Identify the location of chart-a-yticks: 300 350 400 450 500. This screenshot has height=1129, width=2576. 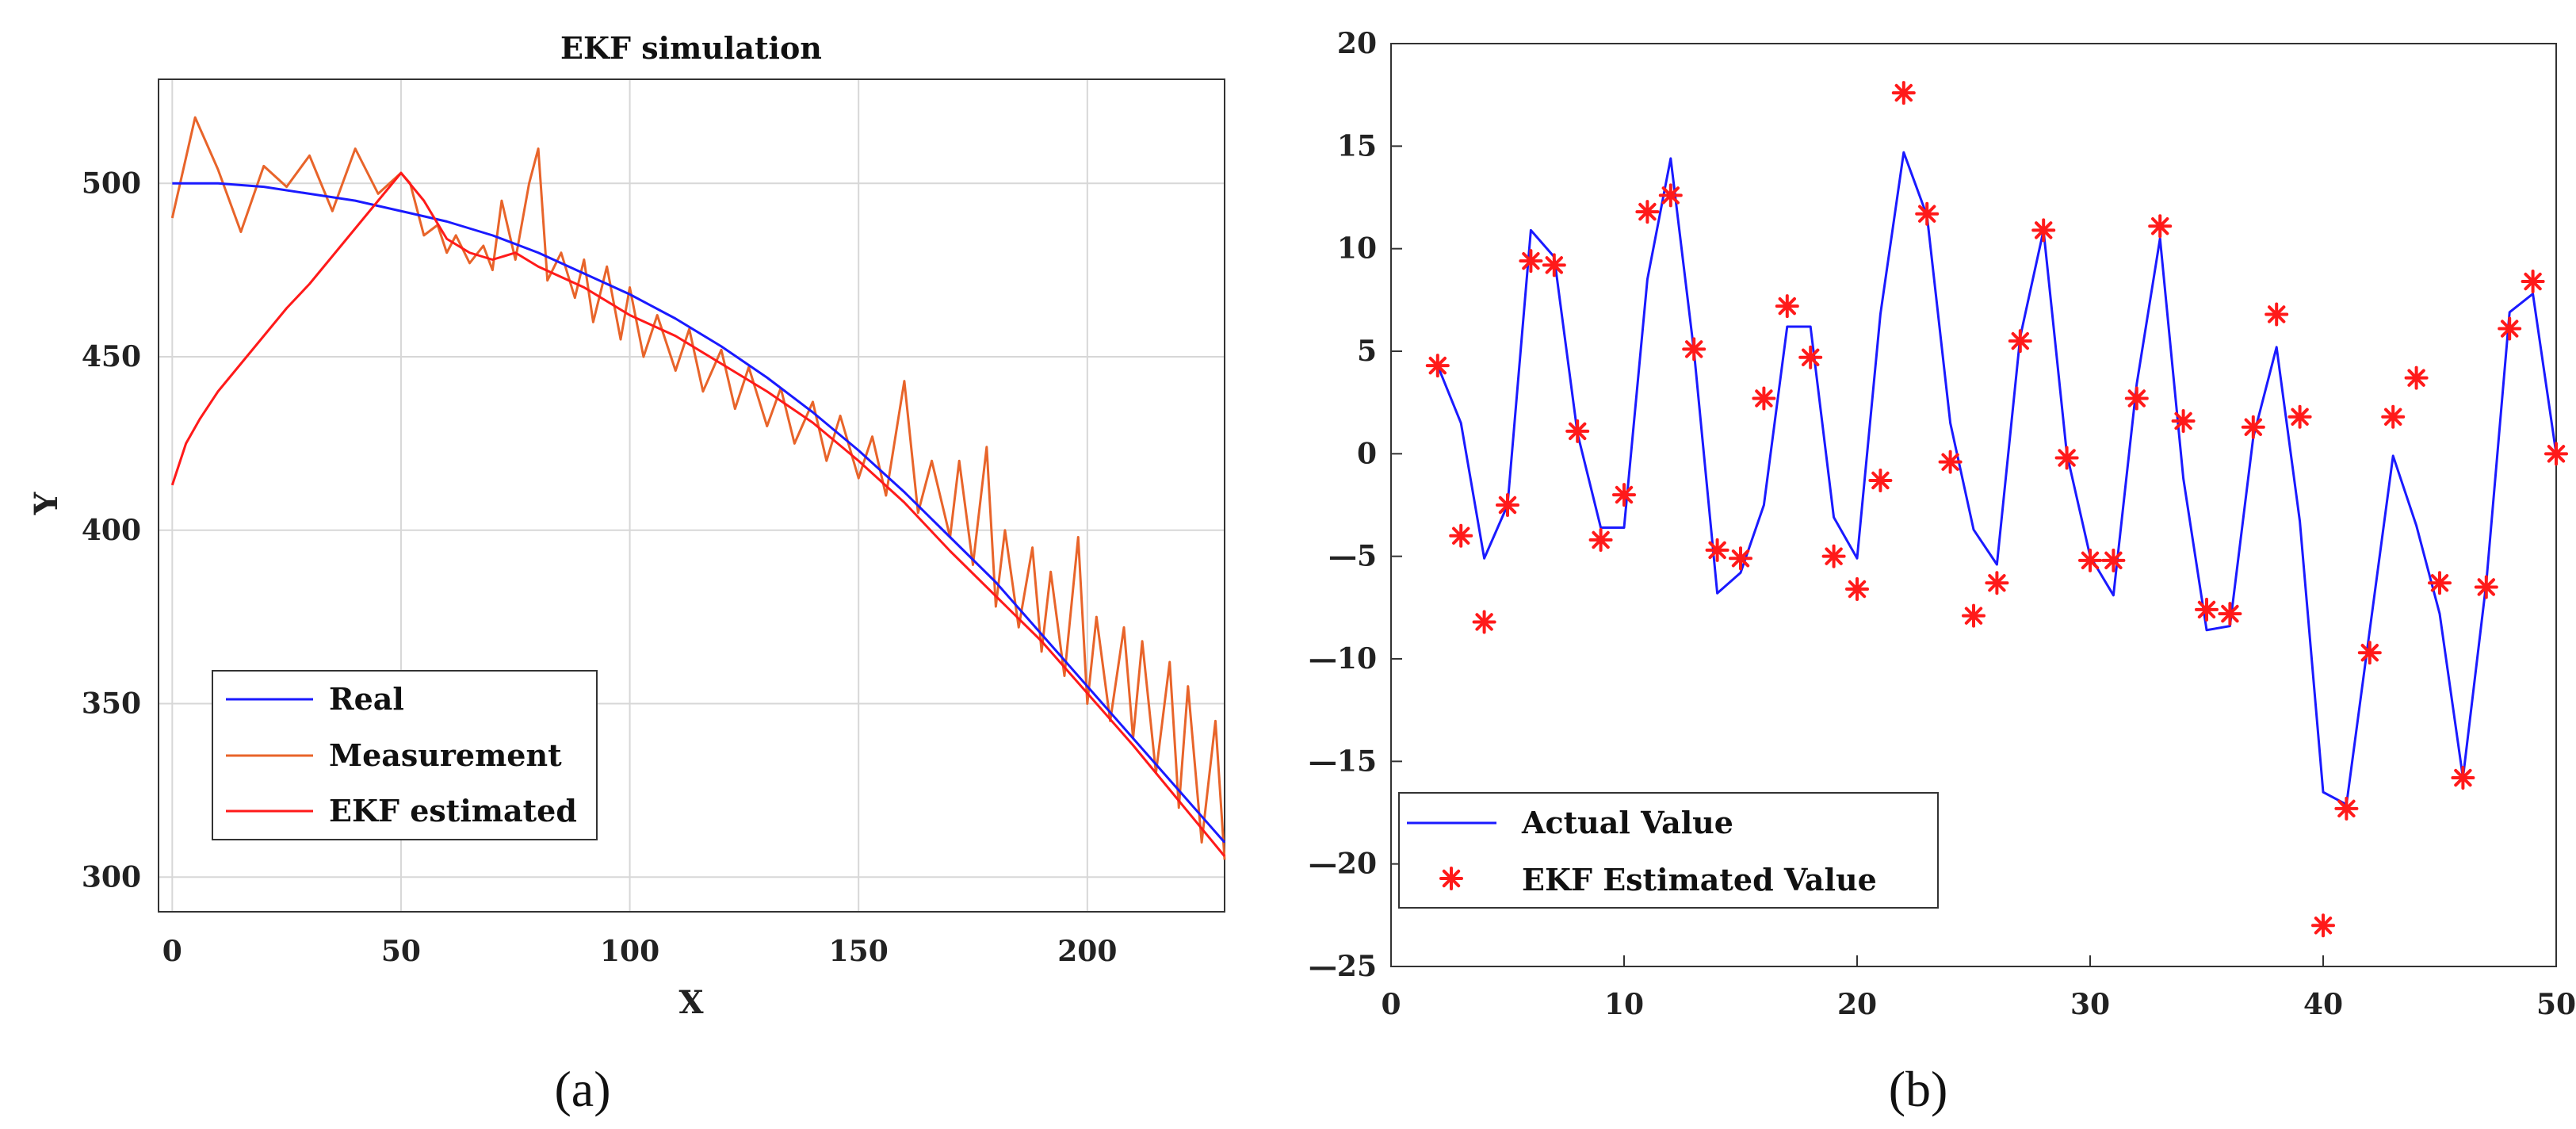
(111, 530).